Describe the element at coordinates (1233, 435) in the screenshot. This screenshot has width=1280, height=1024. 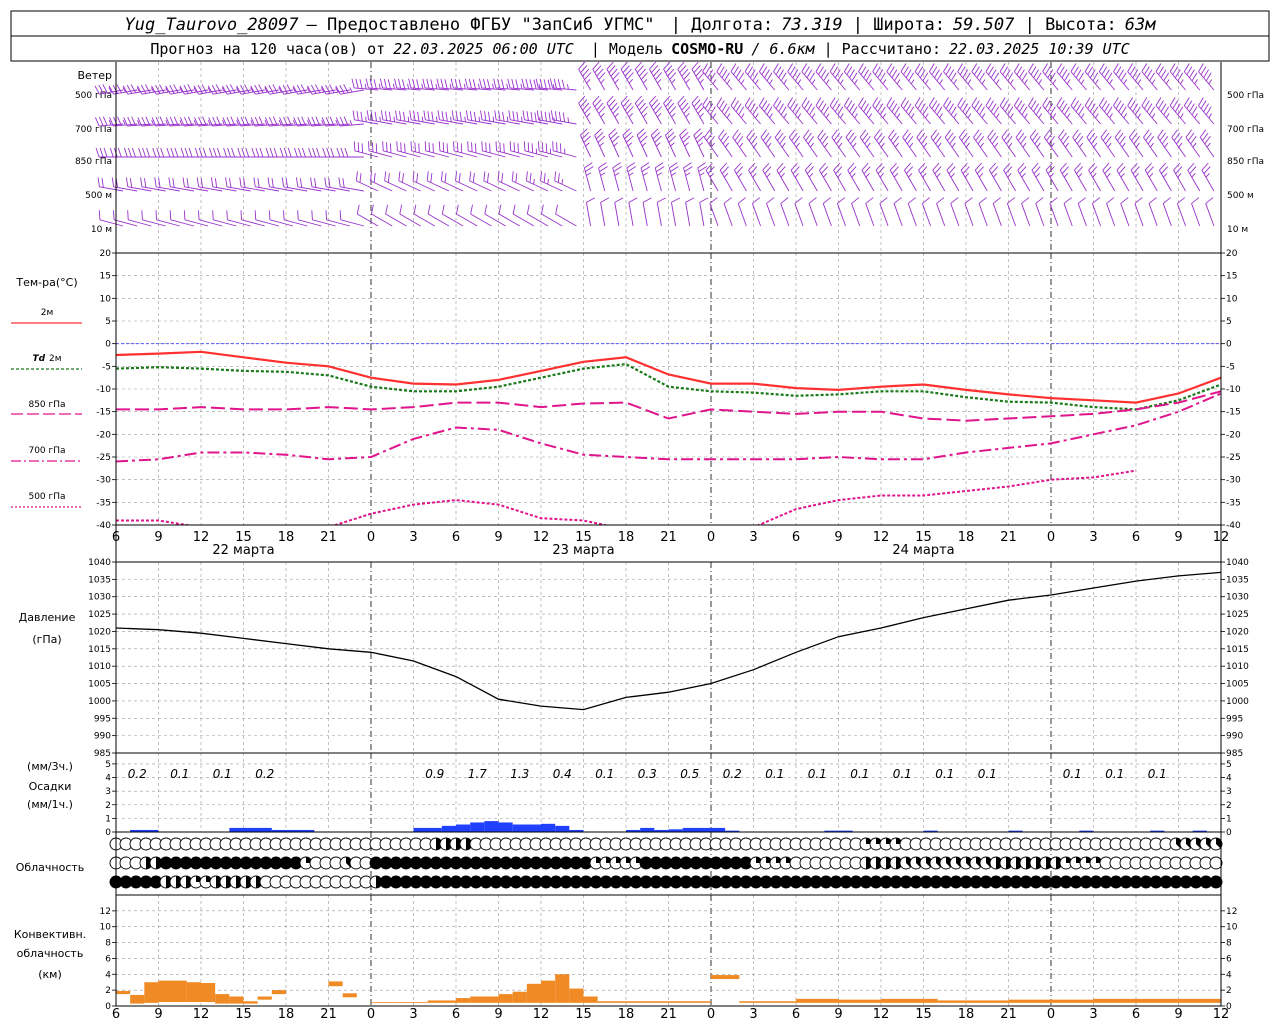
I see `temp-y-tick-label: -20` at that location.